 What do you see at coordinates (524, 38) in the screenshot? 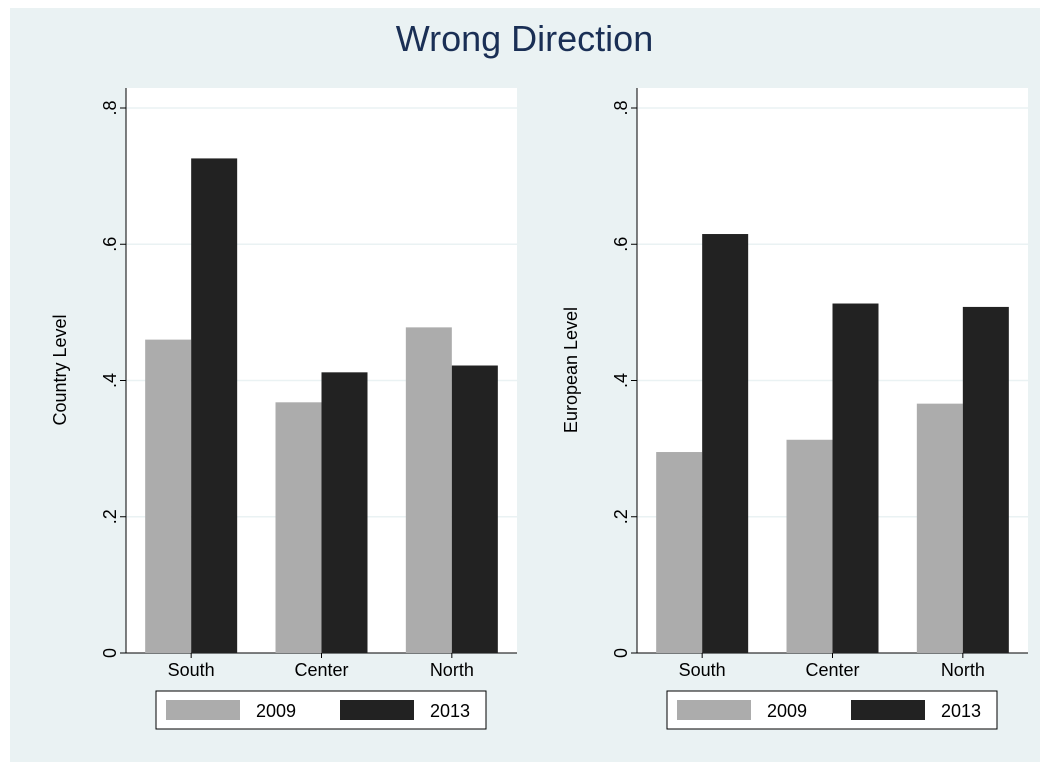
I see `chart-title: Wrong Direction` at bounding box center [524, 38].